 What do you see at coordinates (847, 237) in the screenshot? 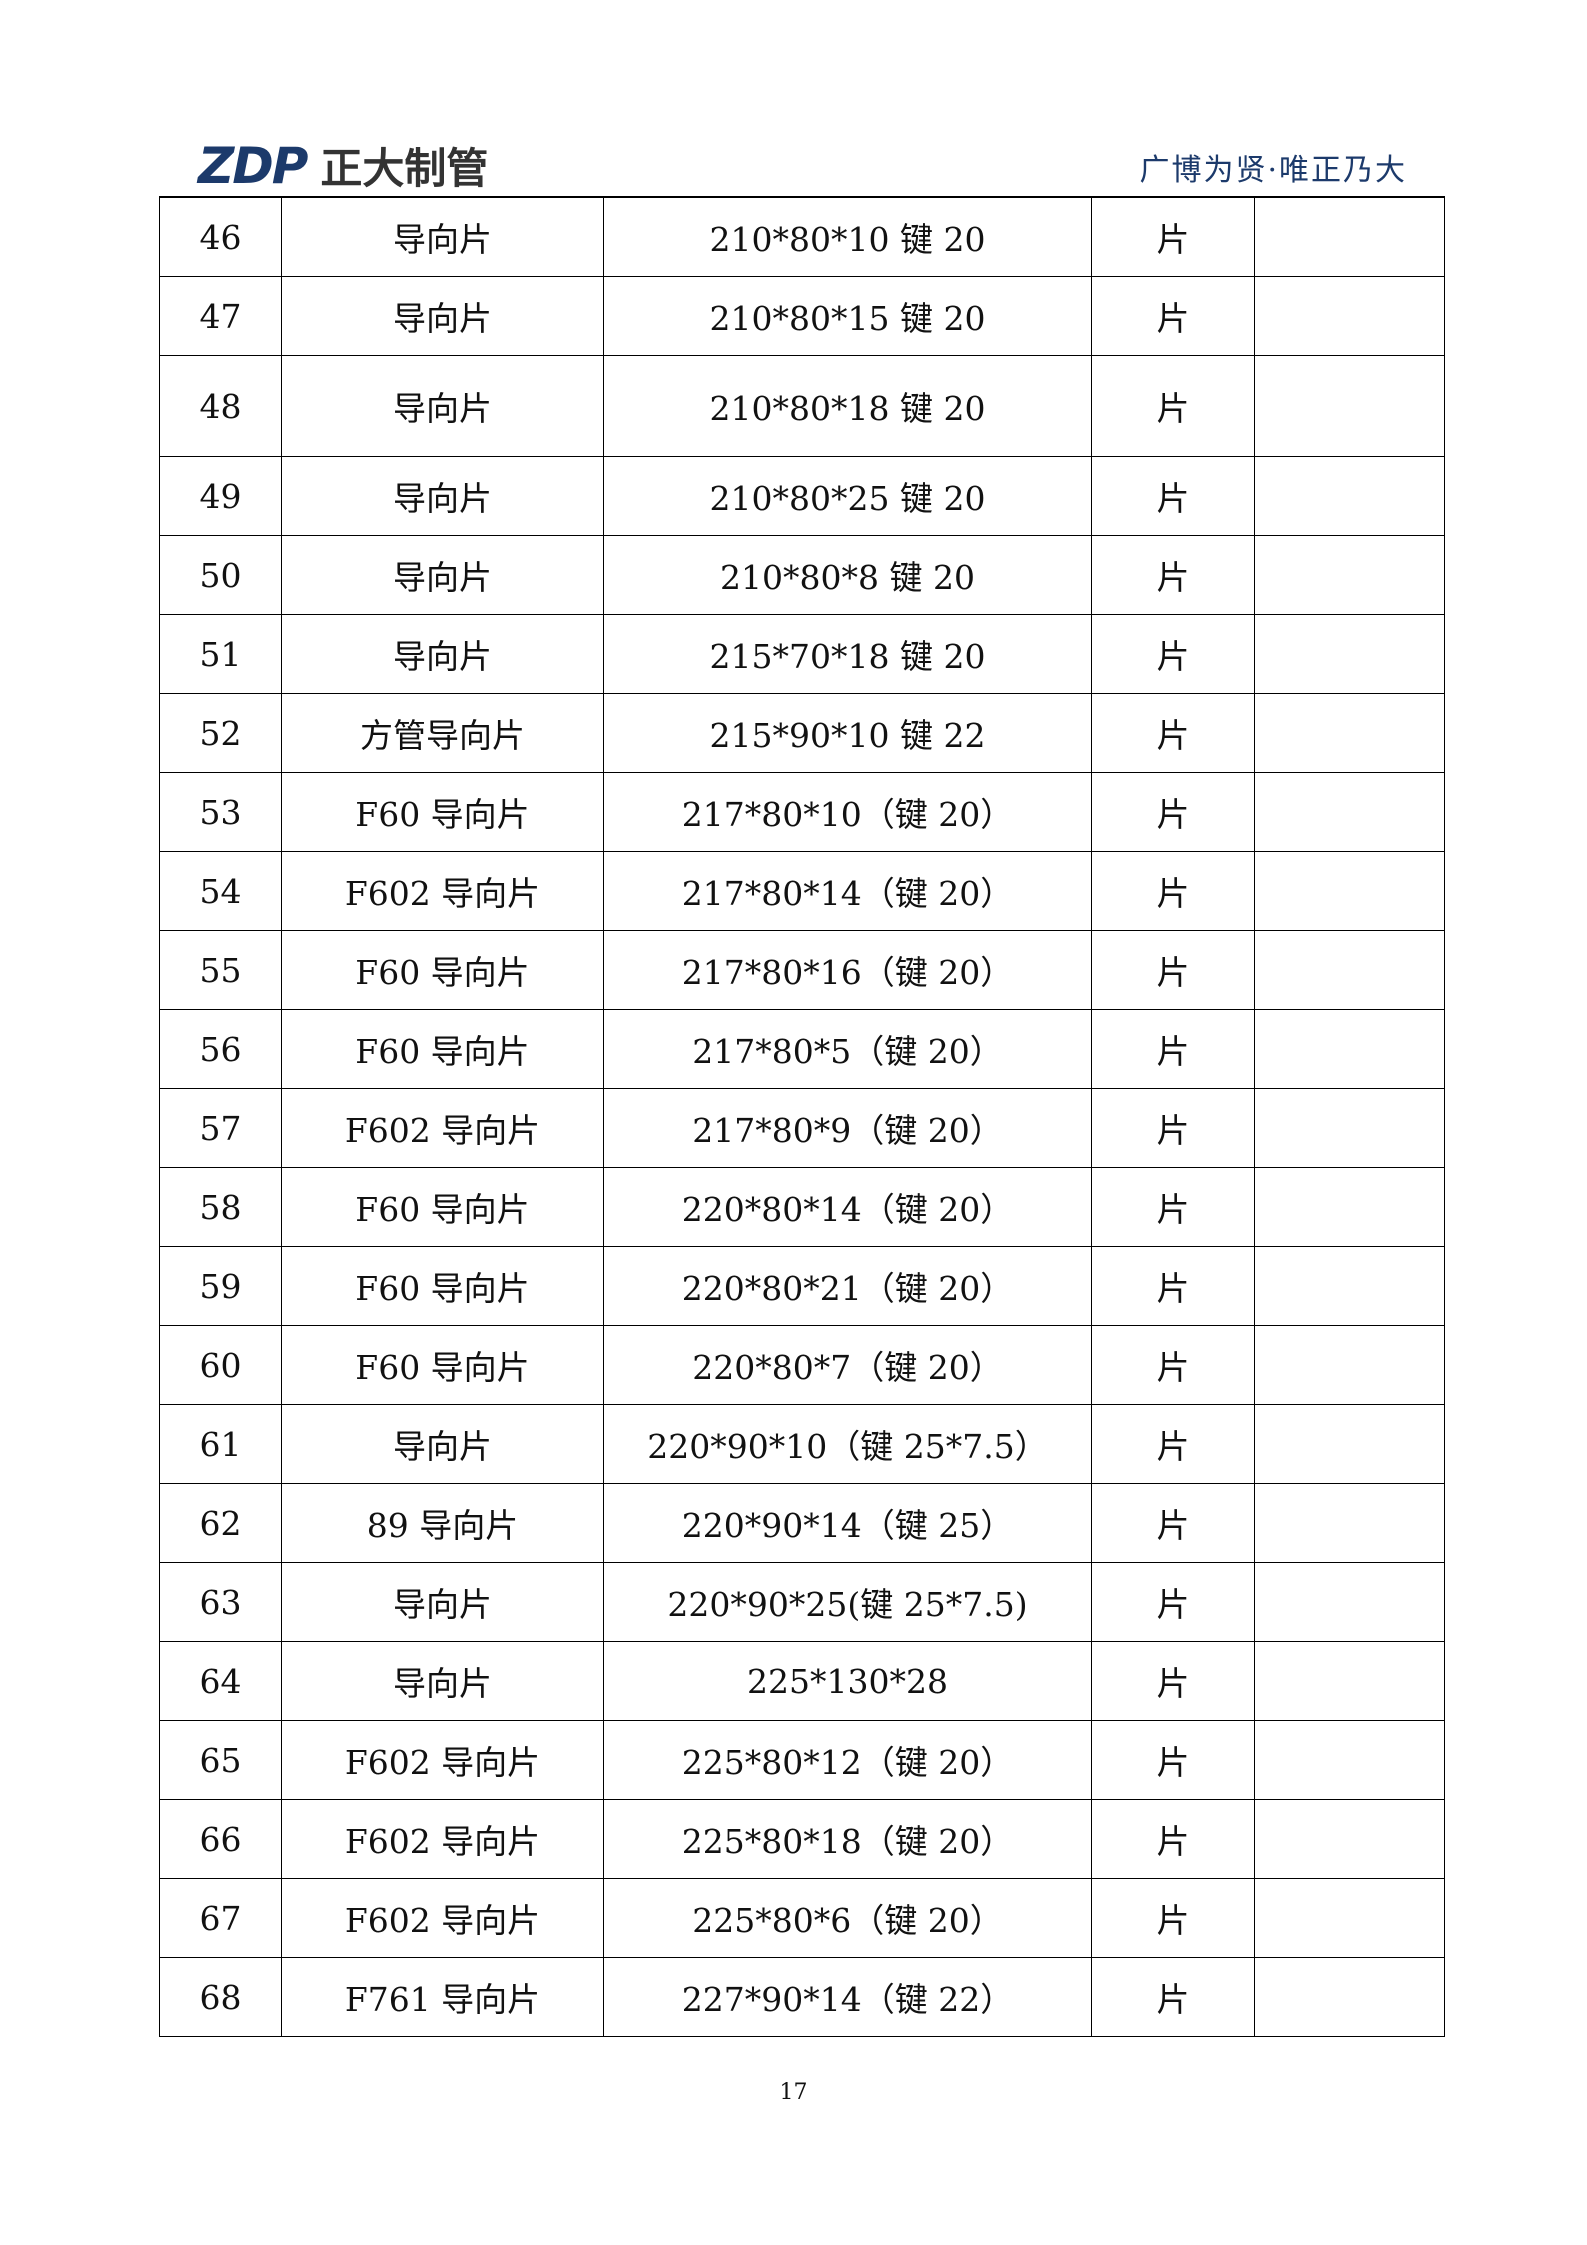
I see `cell-spec: 210*80*10 键 20` at bounding box center [847, 237].